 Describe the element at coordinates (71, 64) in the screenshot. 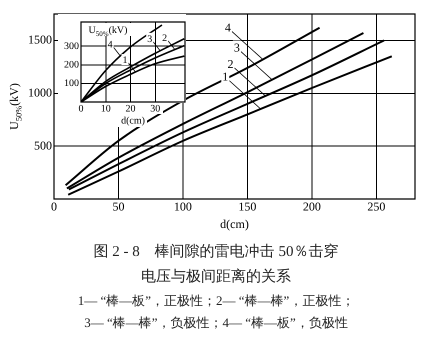

I see `y-tick-label: 200` at that location.